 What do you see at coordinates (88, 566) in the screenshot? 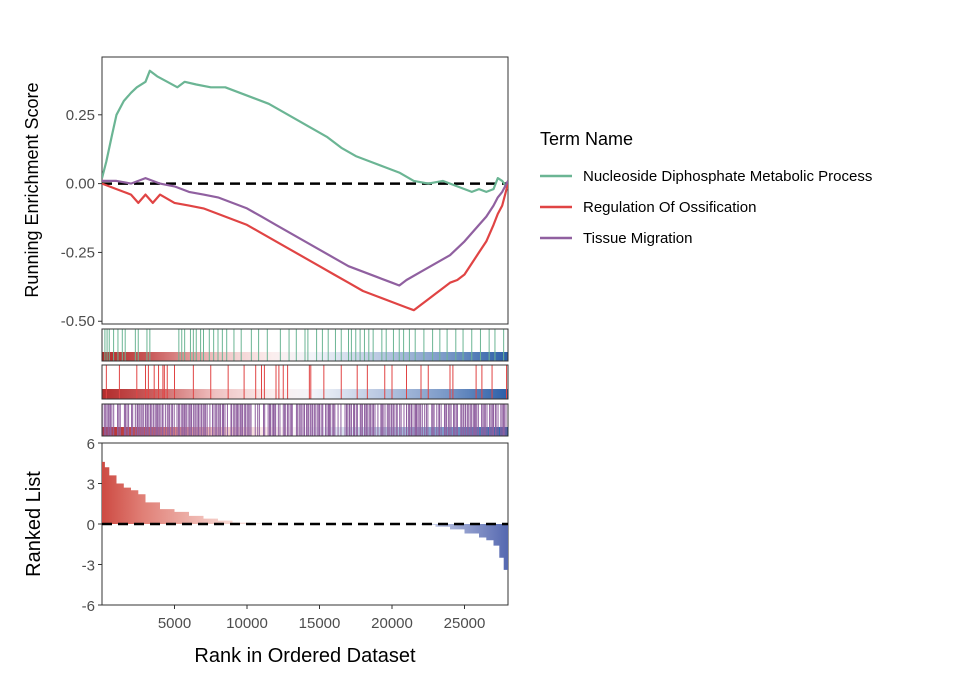
I see `ranked-y-tick-label: -3` at bounding box center [88, 566].